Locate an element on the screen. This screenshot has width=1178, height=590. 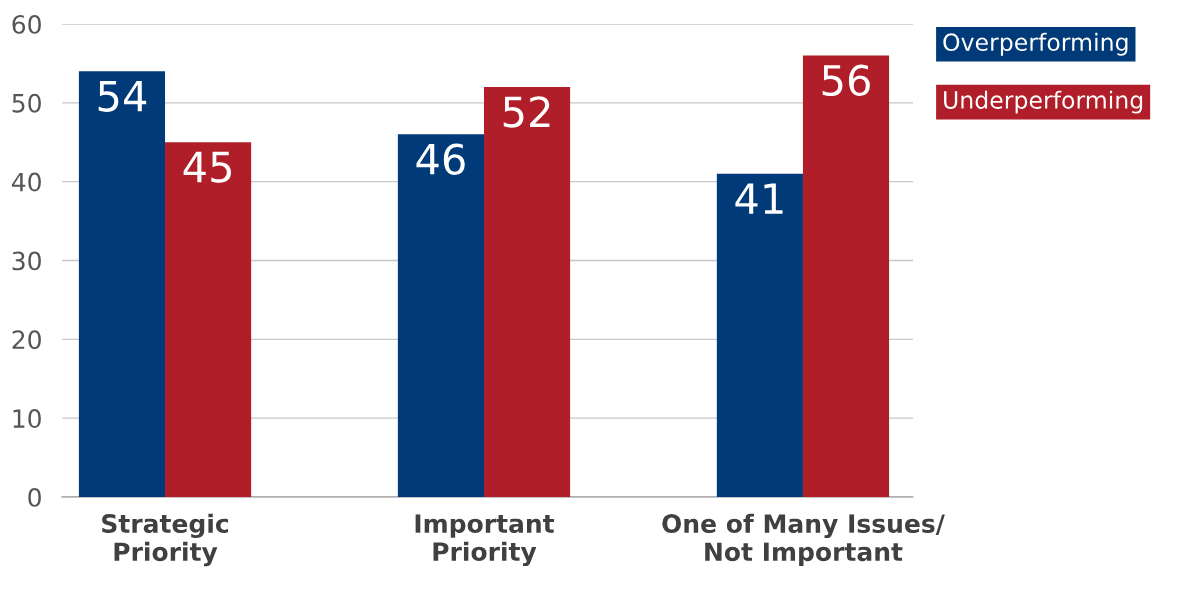
y-tick-label: 50 is located at coordinates (26, 103).